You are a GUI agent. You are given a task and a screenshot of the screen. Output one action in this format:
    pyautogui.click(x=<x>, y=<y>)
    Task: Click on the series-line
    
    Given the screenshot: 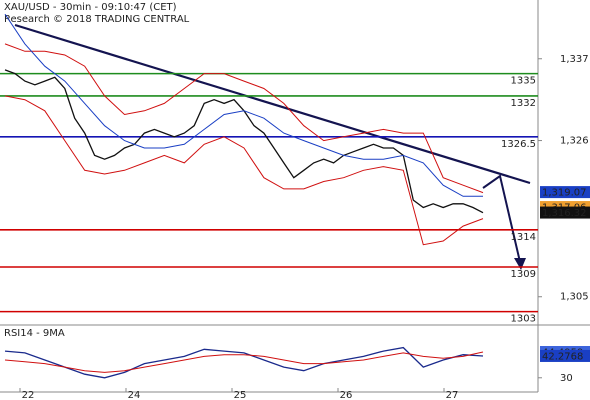 What is the action you would take?
    pyautogui.click(x=244, y=362)
    